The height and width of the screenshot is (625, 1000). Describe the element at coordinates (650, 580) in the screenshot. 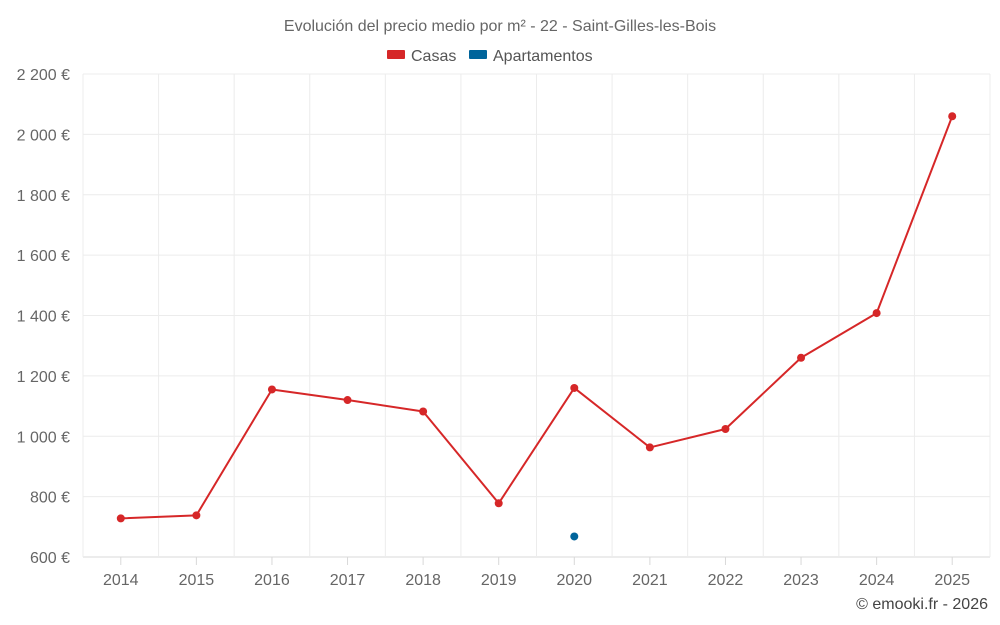

I see `x-tick-label: 2021` at that location.